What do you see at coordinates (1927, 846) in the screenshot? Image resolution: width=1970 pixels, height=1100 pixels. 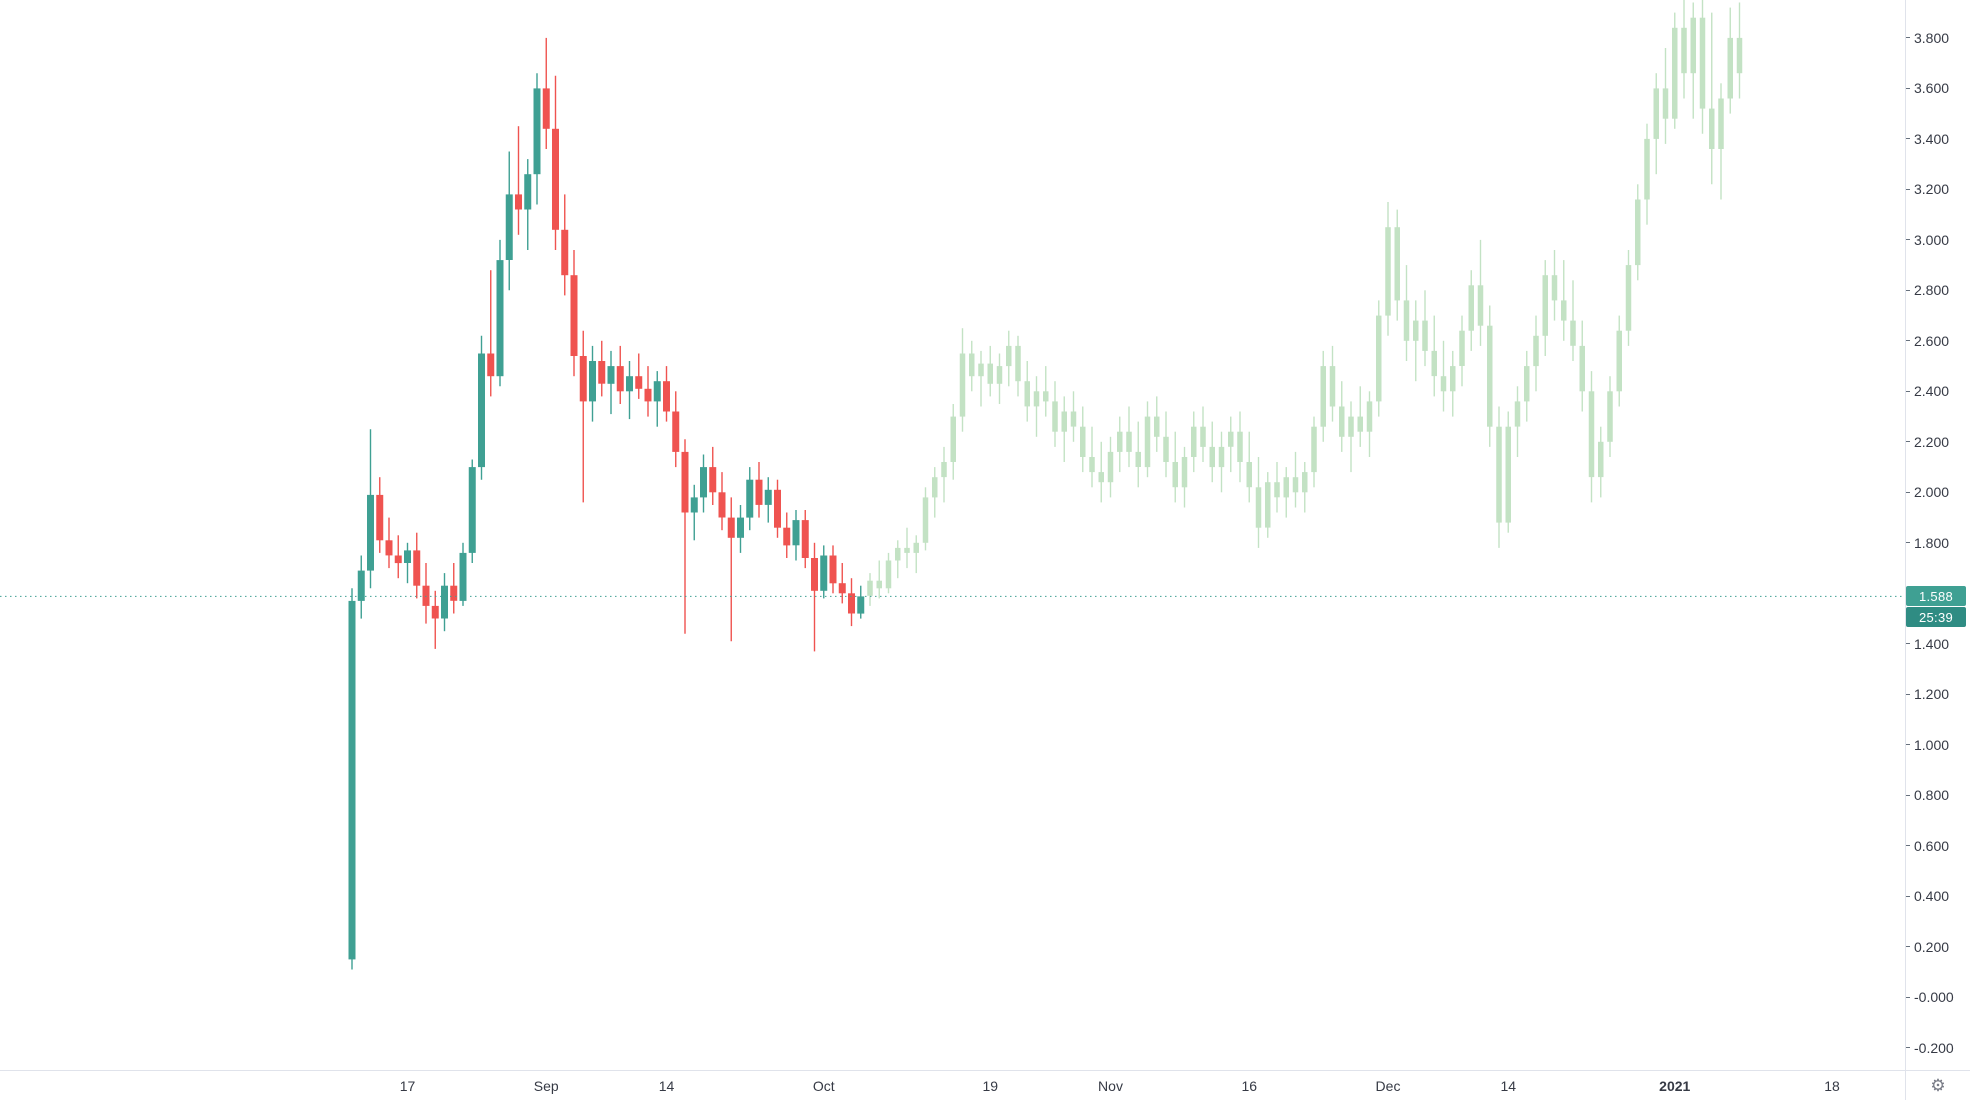 I see `price-axis-label: 0.600` at bounding box center [1927, 846].